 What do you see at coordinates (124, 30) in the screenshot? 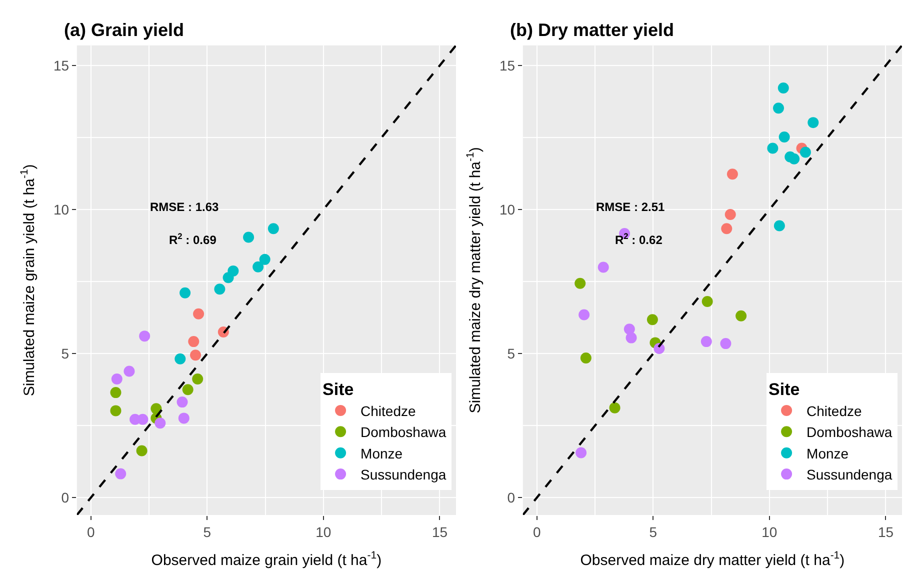
I see `chart-title: (a) Grain yield` at bounding box center [124, 30].